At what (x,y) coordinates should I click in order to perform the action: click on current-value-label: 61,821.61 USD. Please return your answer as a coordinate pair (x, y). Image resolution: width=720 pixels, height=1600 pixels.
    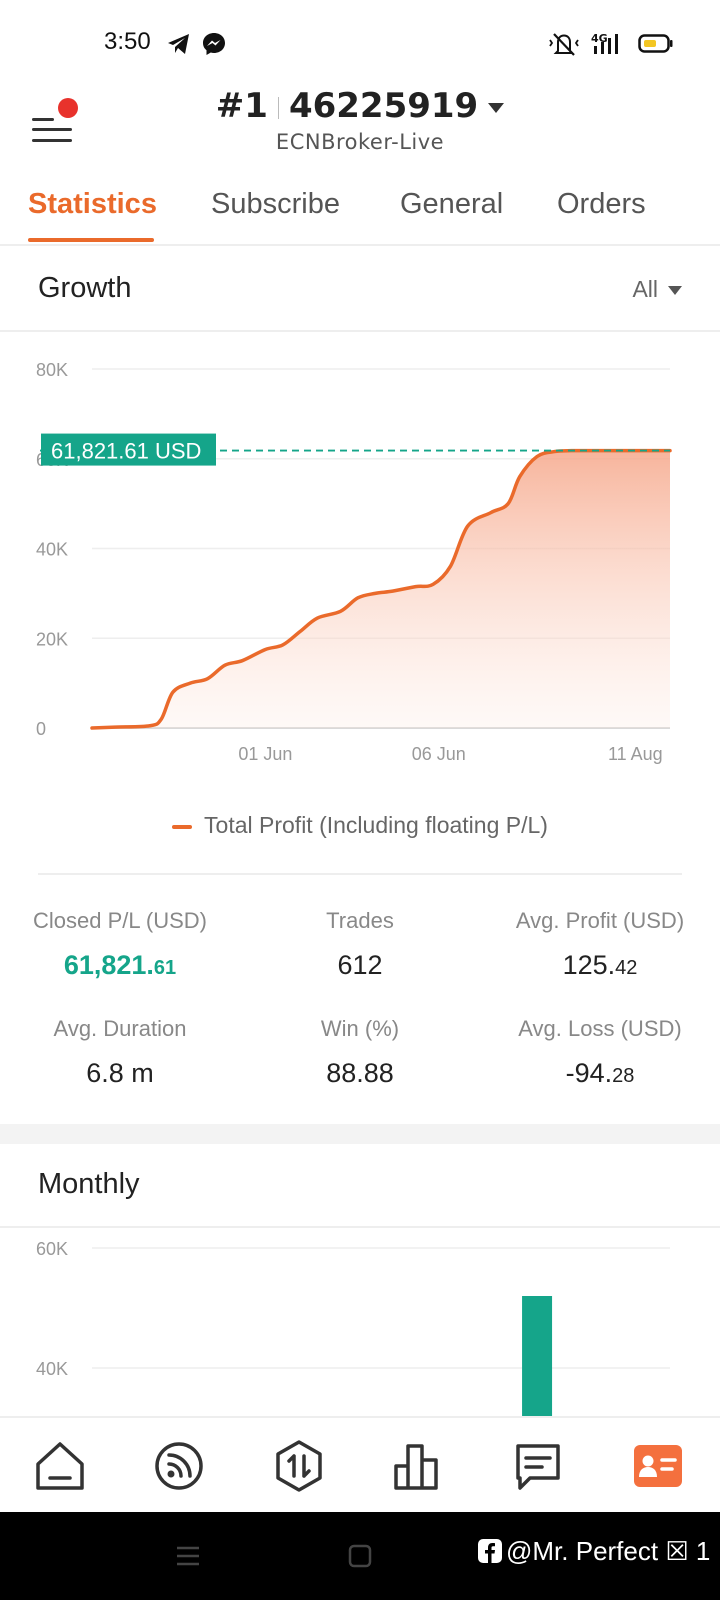
    Looking at the image, I should click on (126, 451).